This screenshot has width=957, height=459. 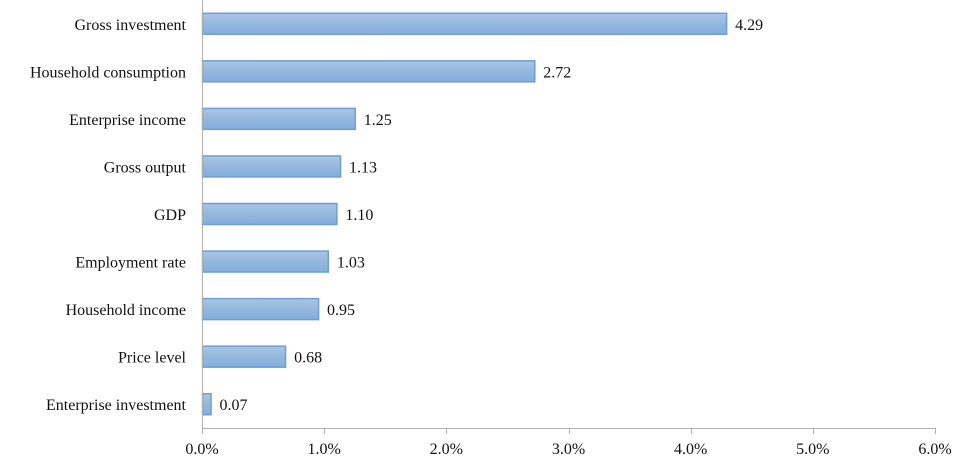 What do you see at coordinates (127, 120) in the screenshot?
I see `category-label: Enterprise income` at bounding box center [127, 120].